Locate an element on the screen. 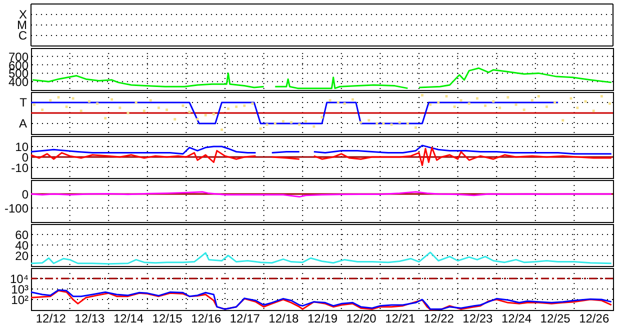 This screenshot has height=334, width=628. x-tick-label: 12/22 is located at coordinates (439, 319).